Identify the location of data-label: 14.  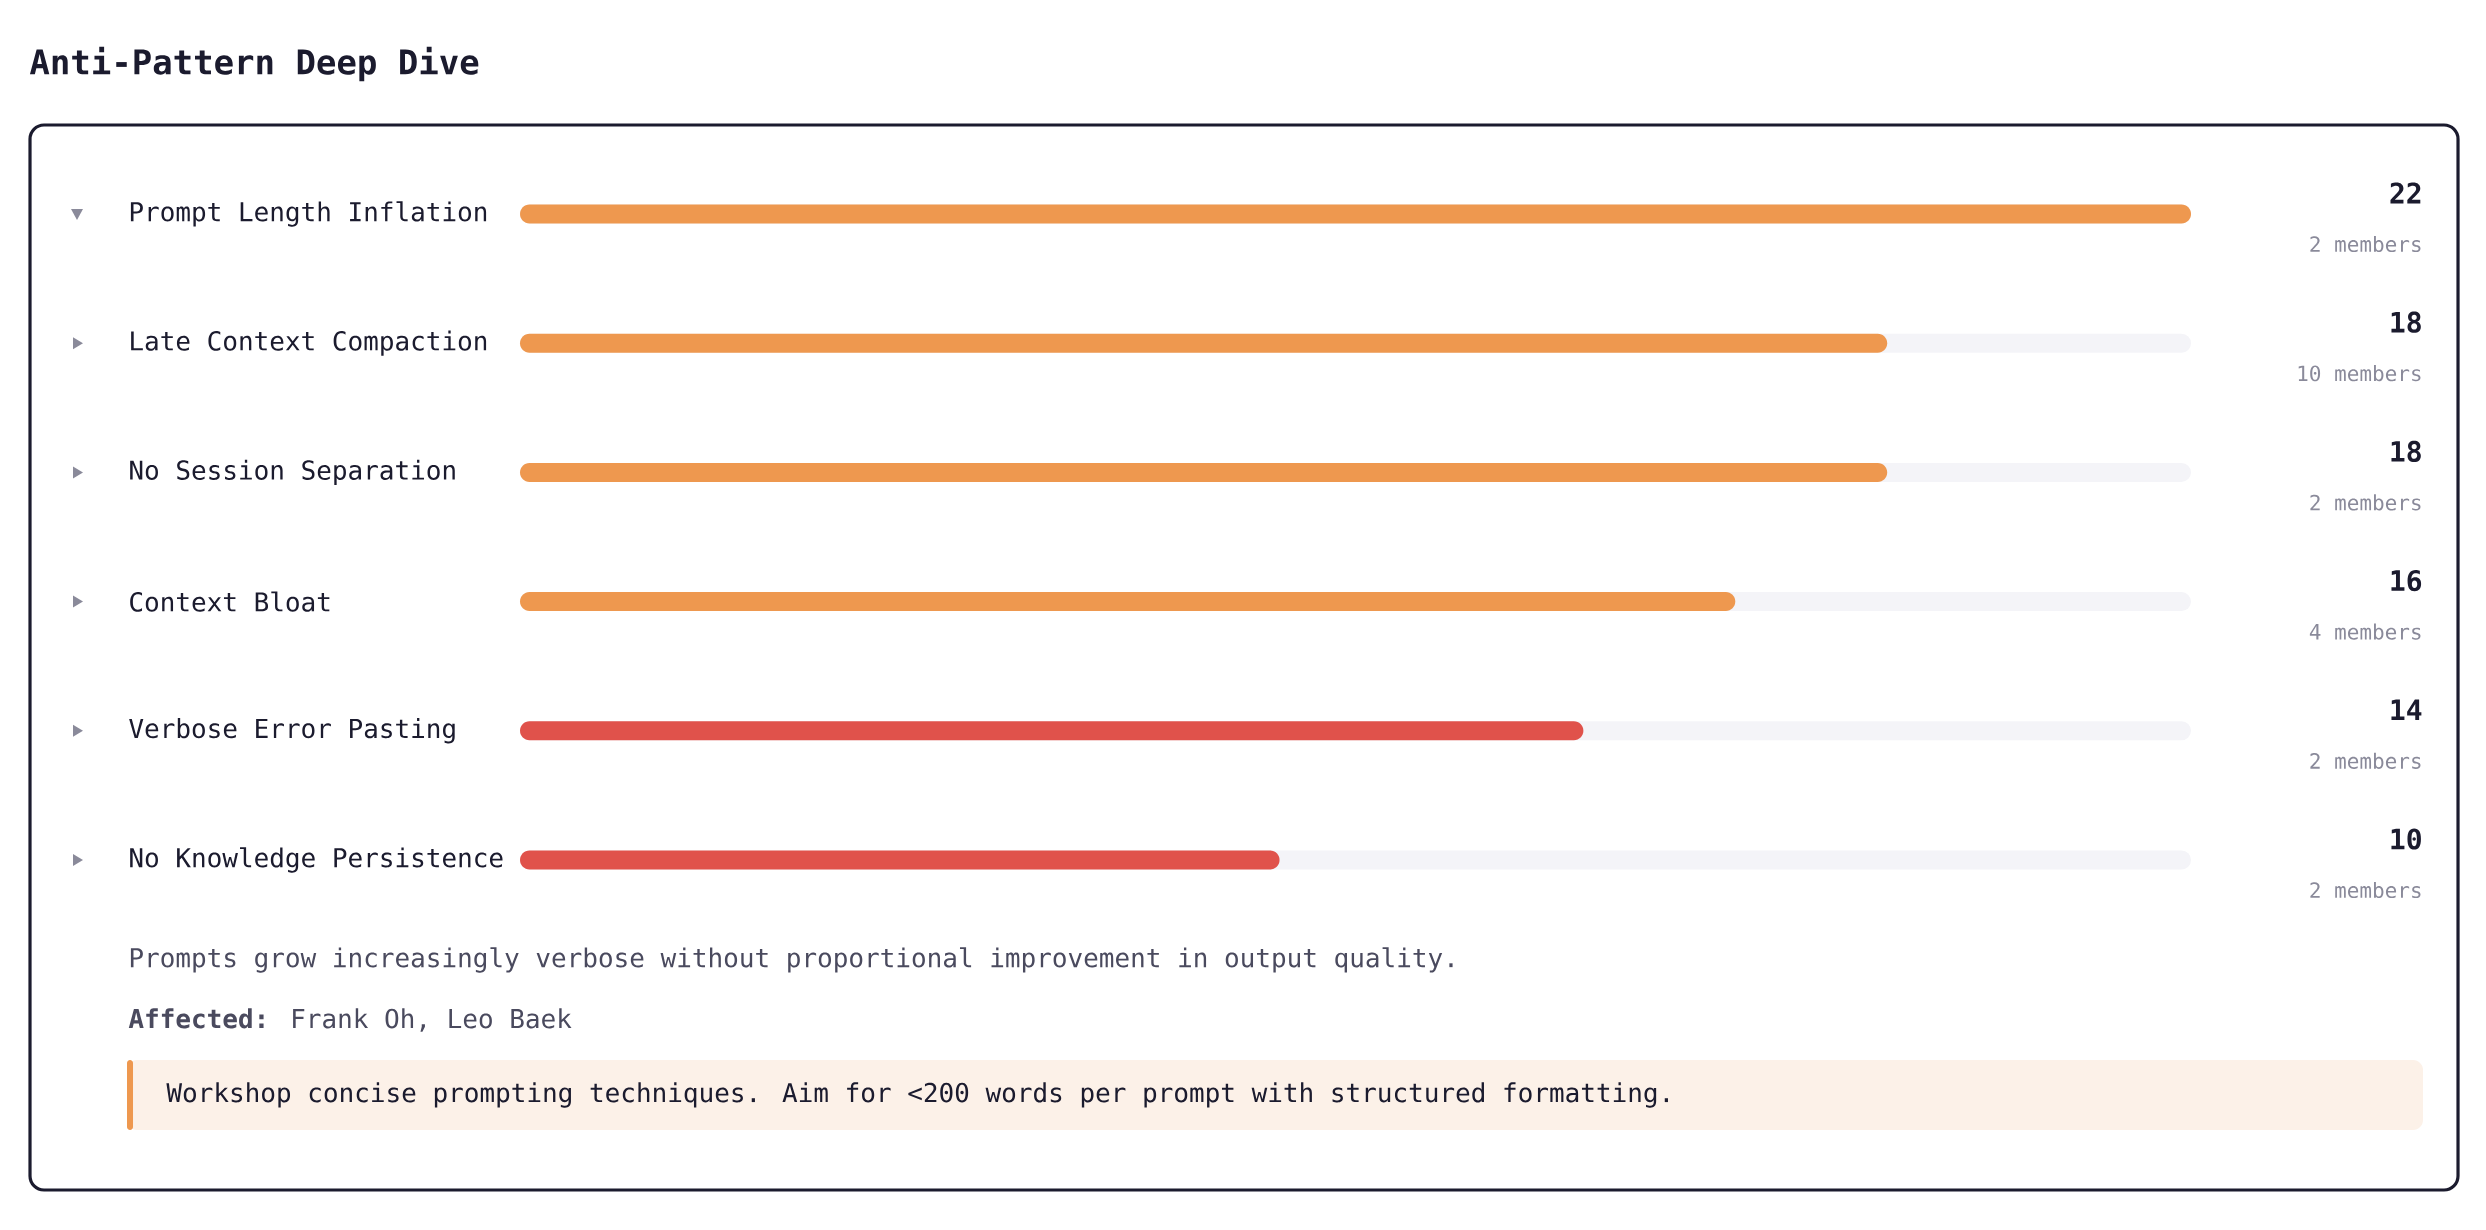
(2406, 710).